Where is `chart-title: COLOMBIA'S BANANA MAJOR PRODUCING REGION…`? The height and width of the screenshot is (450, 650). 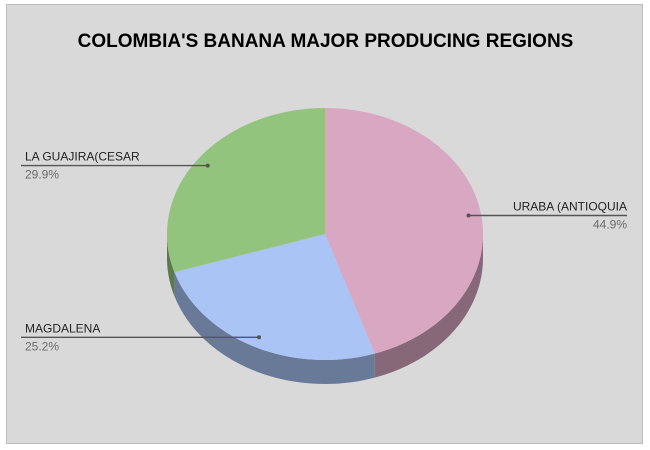 chart-title: COLOMBIA'S BANANA MAJOR PRODUCING REGION… is located at coordinates (325, 41).